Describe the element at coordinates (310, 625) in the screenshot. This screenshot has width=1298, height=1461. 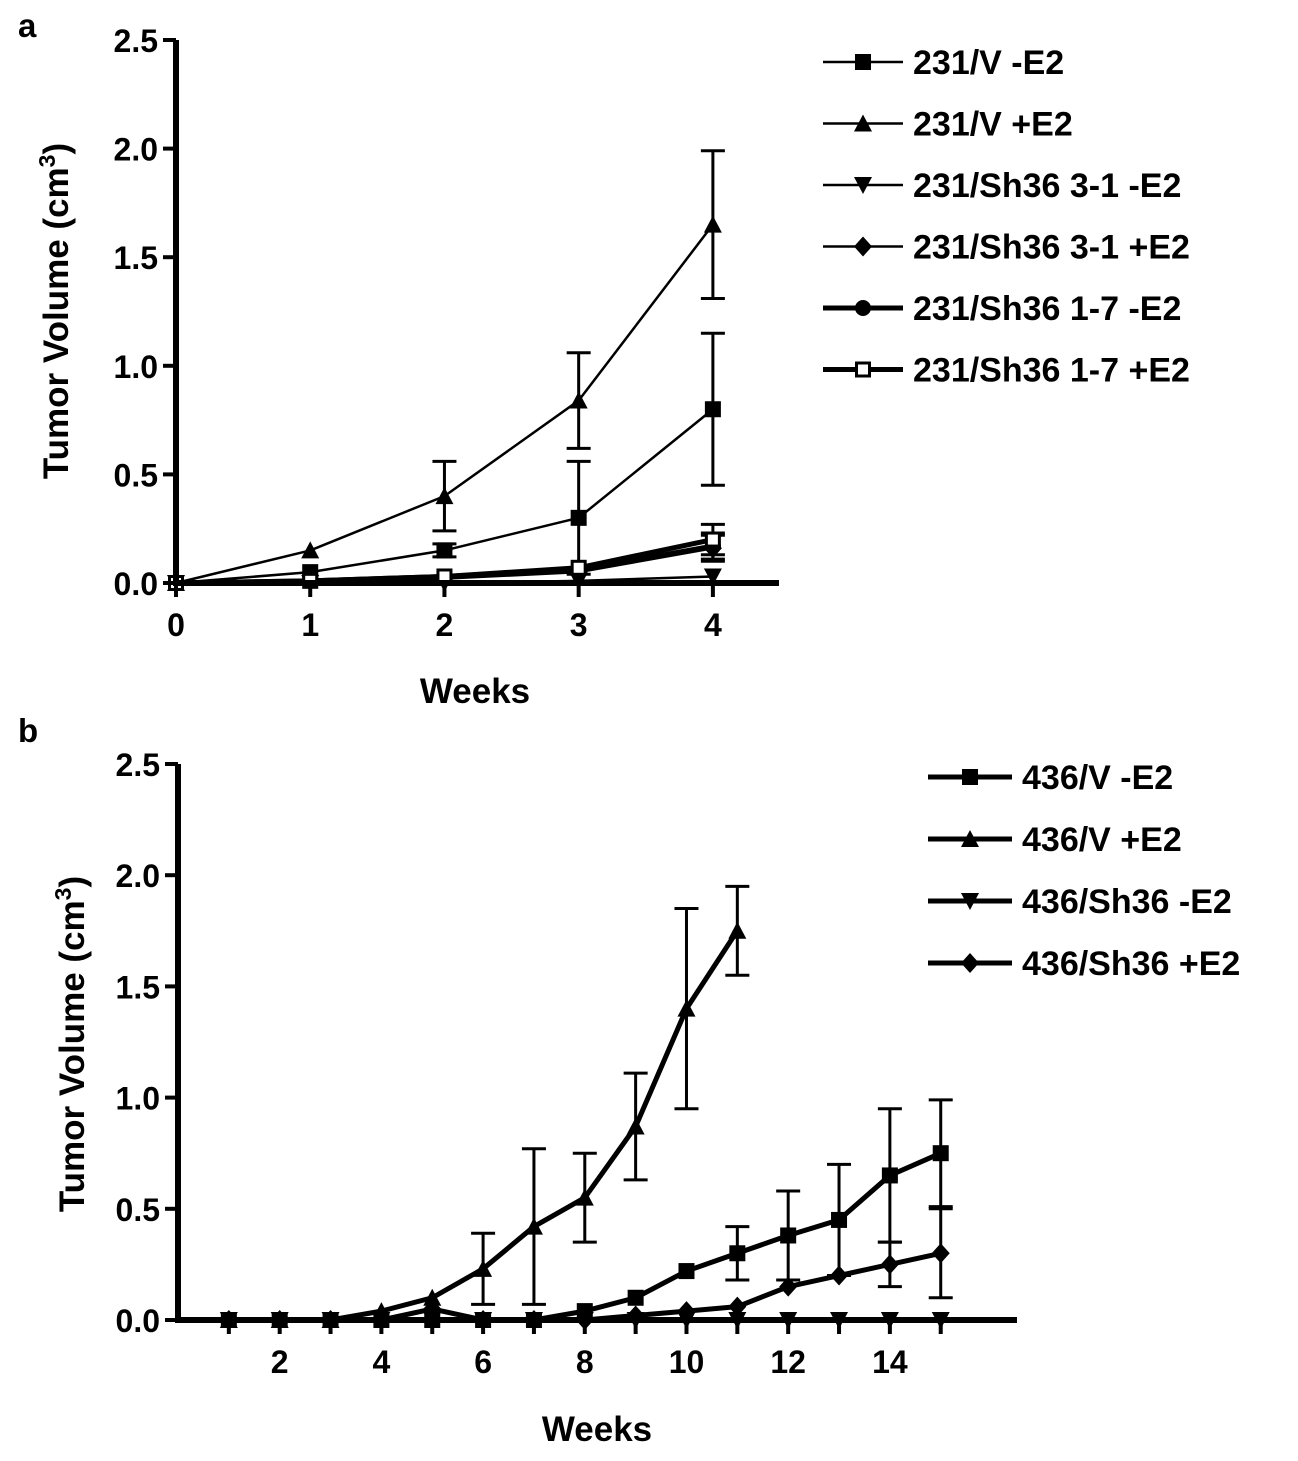
I see `chart-a-x-tick-label: 1` at that location.